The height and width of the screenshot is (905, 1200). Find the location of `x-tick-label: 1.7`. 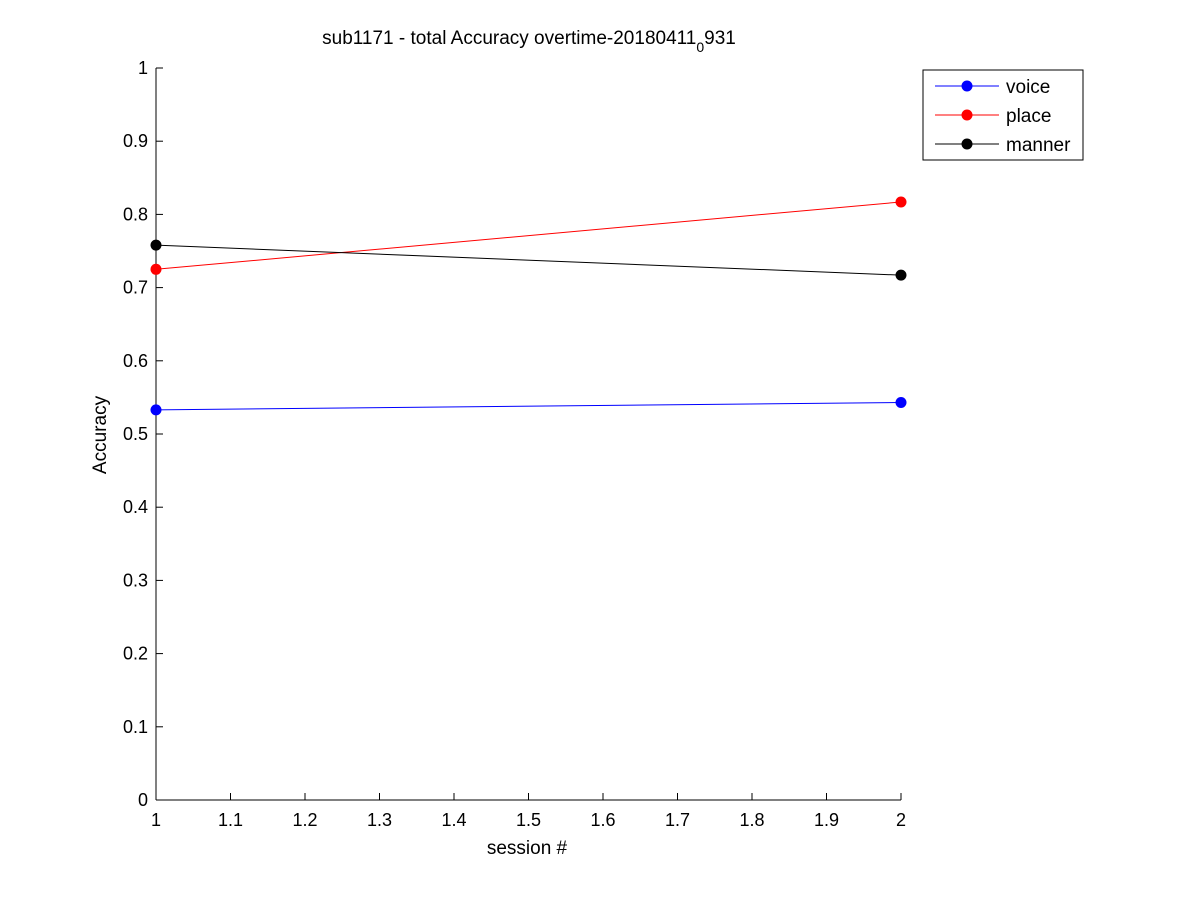

x-tick-label: 1.7 is located at coordinates (677, 820).